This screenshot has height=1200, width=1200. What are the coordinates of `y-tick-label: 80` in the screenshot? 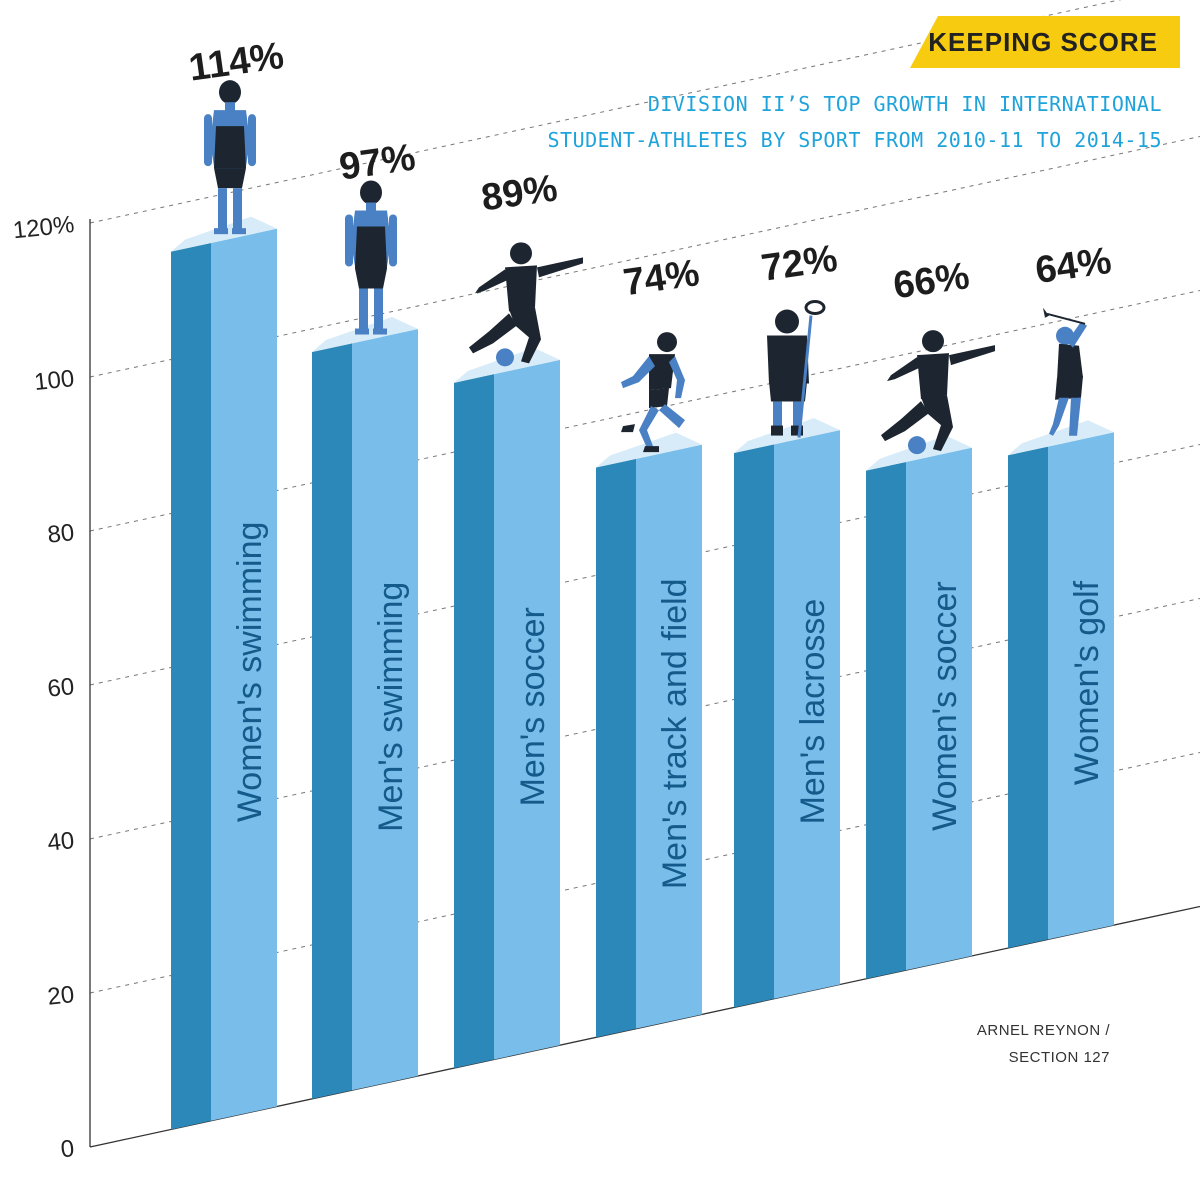 It's located at (60, 534).